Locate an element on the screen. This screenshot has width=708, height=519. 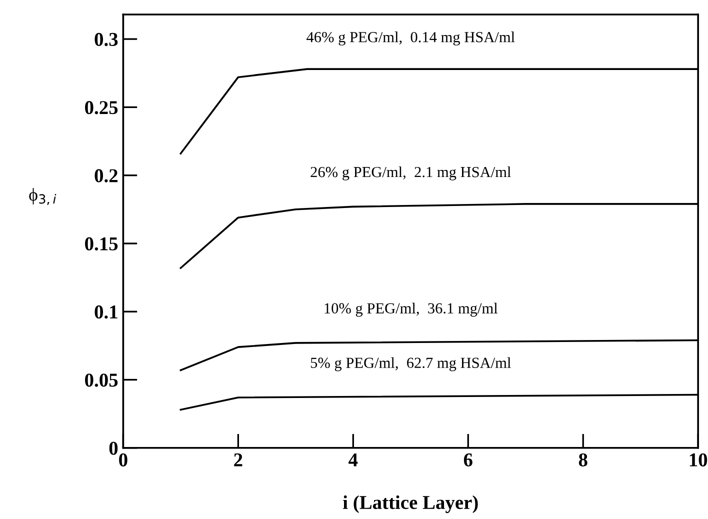
x-tick-label: 4 is located at coordinates (353, 459).